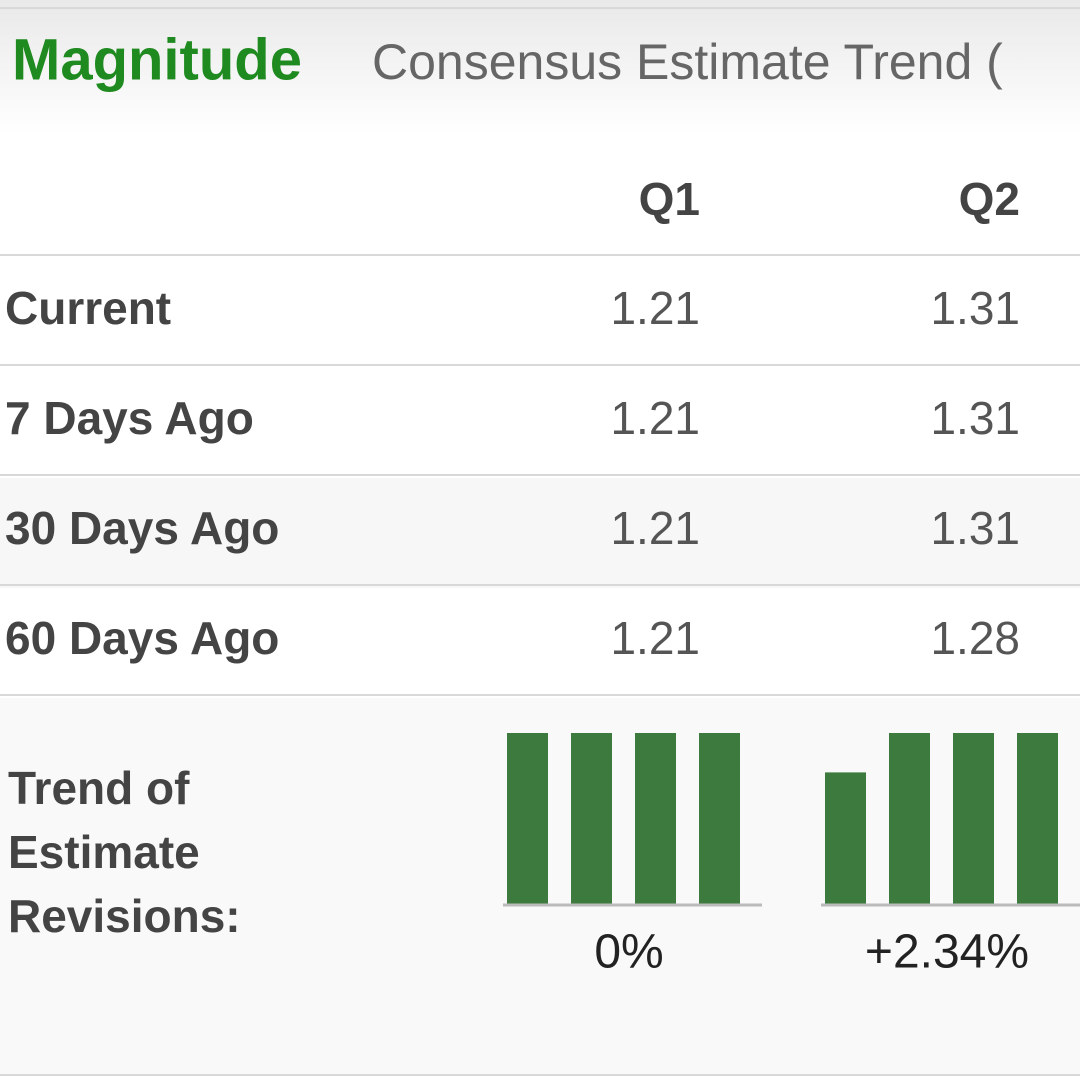 The height and width of the screenshot is (1080, 1080). I want to click on trend-change: 0%, so click(628, 952).